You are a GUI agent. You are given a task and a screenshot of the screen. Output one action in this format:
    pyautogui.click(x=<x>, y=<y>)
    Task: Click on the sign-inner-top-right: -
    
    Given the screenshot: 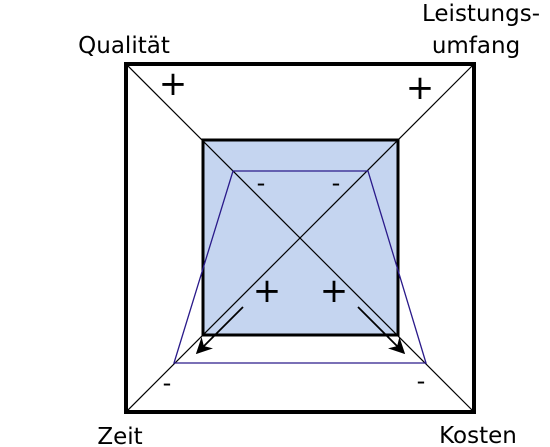 What is the action you would take?
    pyautogui.click(x=336, y=183)
    